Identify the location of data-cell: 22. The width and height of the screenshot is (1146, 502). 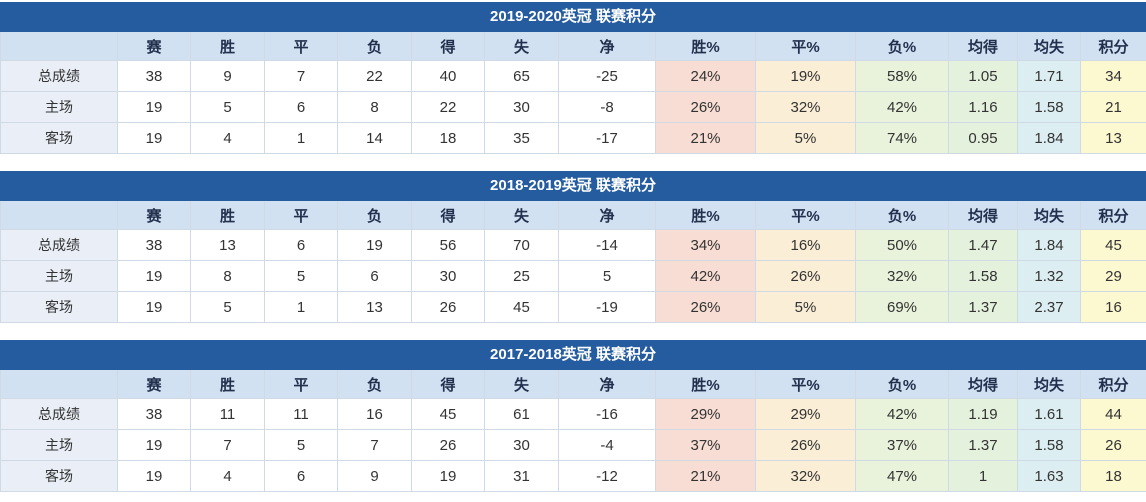
(374, 76).